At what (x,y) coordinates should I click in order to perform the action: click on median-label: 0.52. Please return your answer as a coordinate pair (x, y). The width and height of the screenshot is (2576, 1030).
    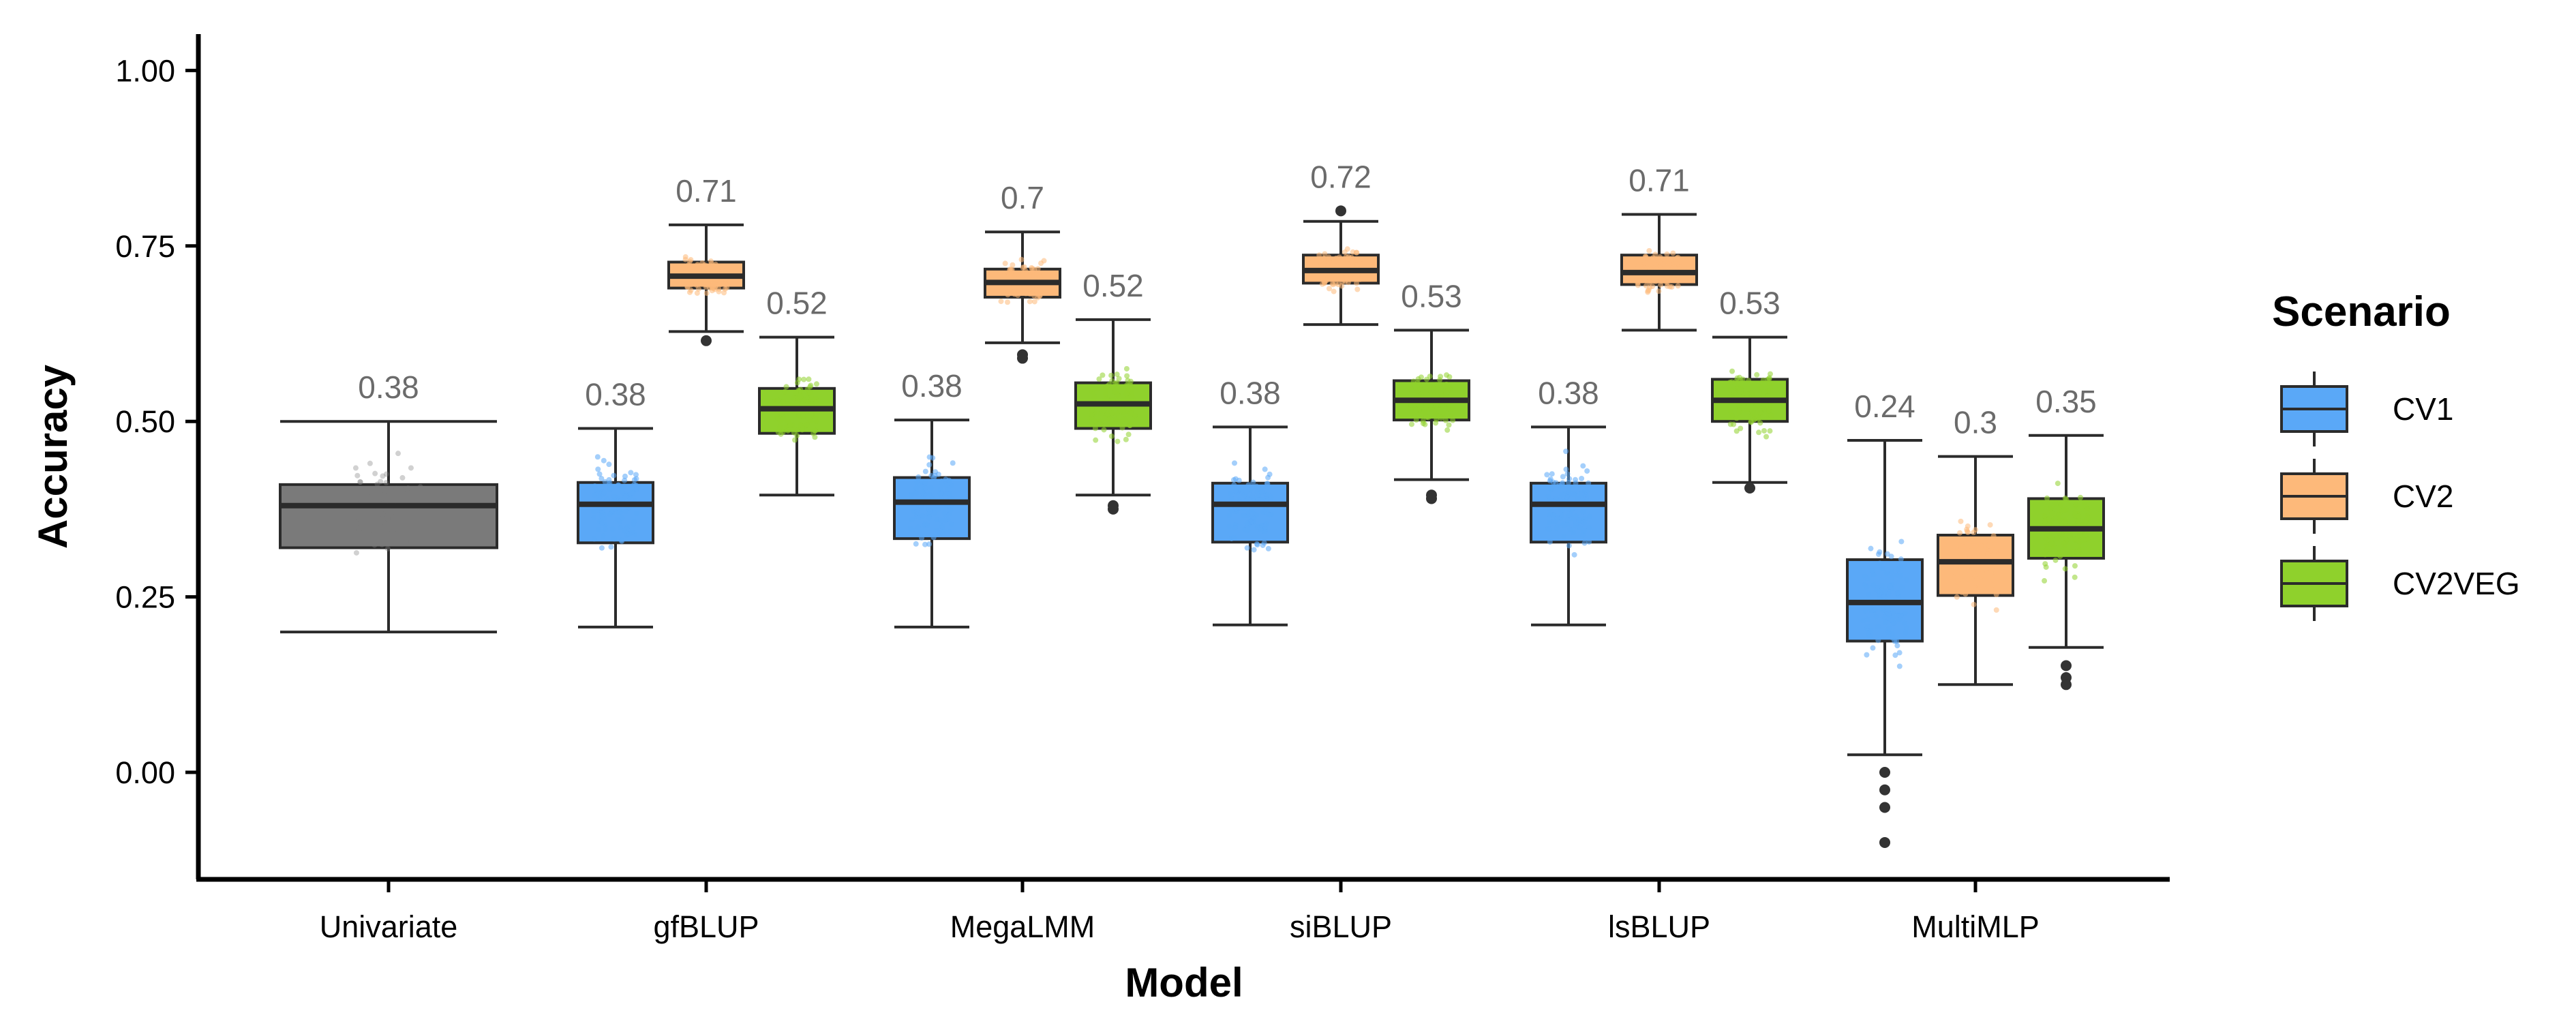
    Looking at the image, I should click on (797, 303).